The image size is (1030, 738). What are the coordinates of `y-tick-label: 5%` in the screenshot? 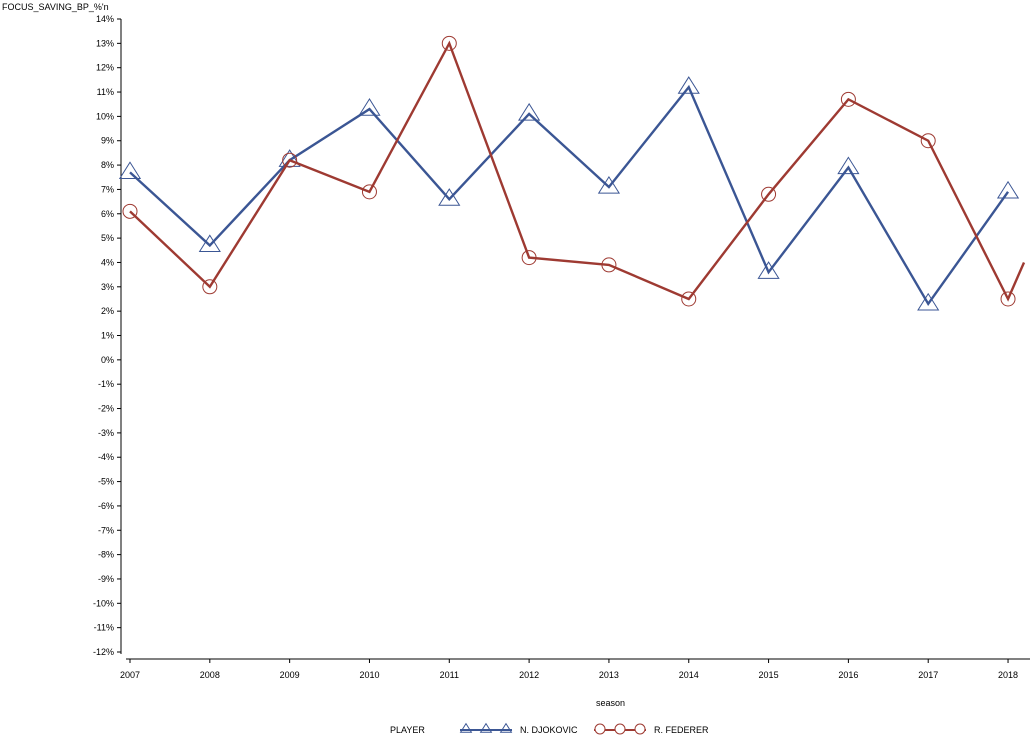 It's located at (107, 238).